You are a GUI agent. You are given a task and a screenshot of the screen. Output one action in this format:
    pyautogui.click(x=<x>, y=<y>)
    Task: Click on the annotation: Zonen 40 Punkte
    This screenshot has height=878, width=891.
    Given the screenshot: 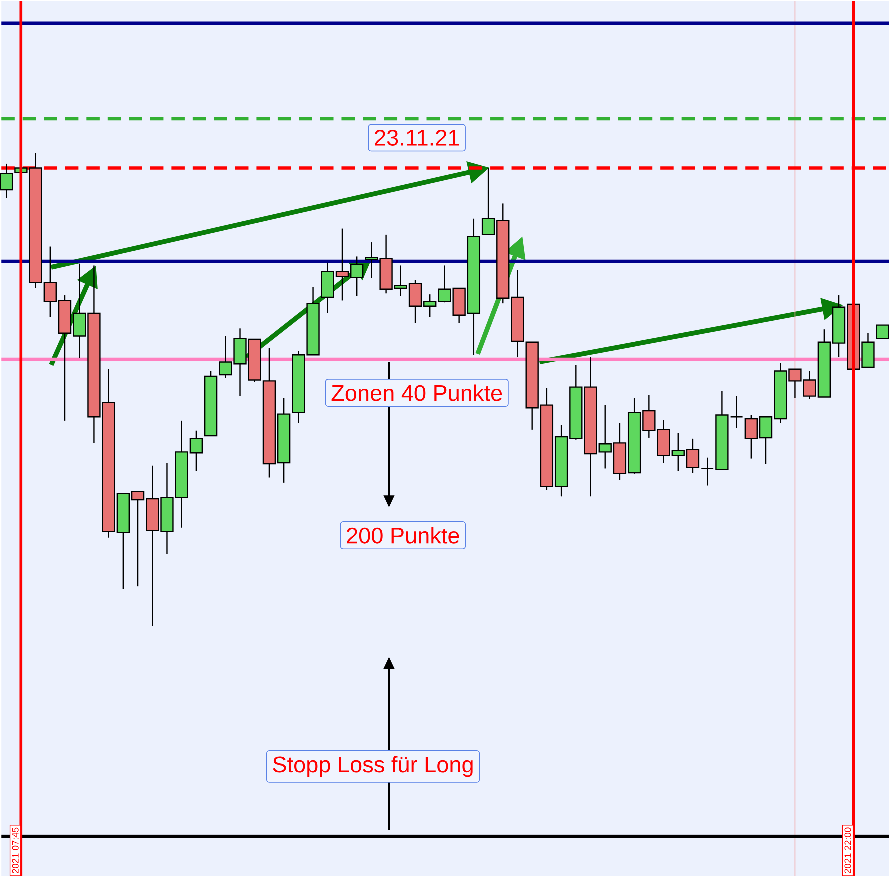 What is the action you would take?
    pyautogui.click(x=417, y=393)
    